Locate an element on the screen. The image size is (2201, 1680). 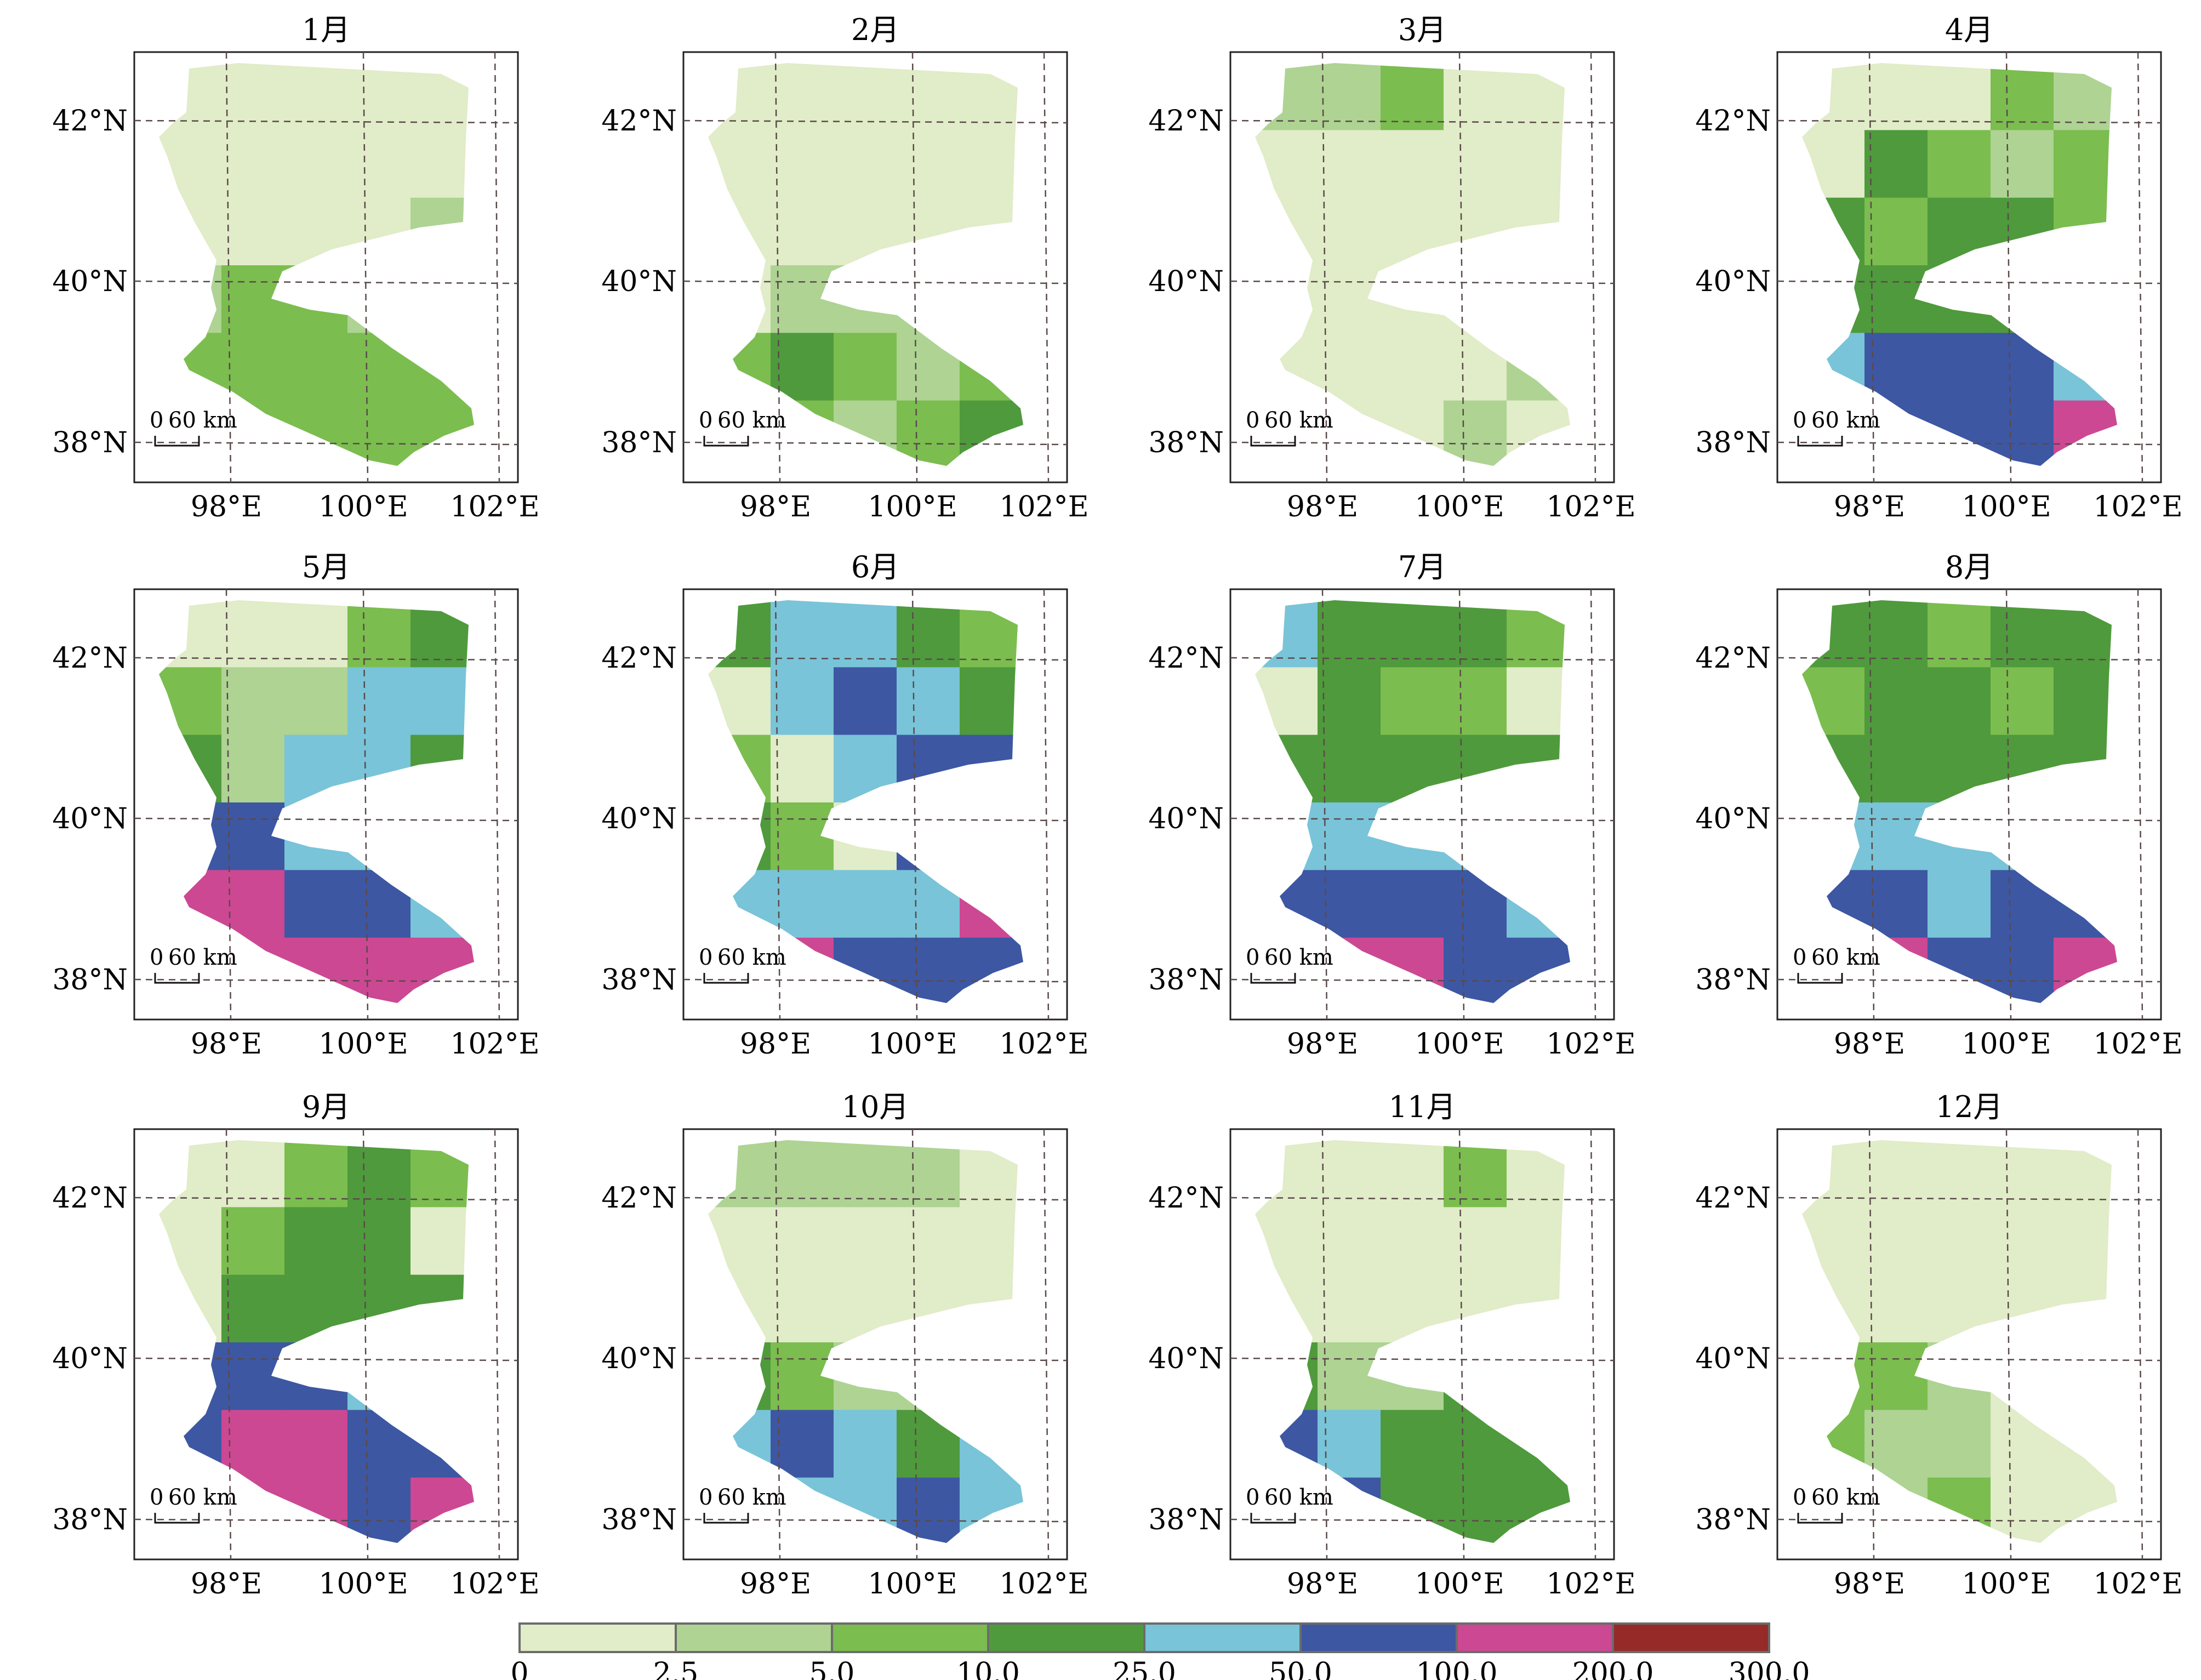
map-panel: 3月 42°N 40°N 38°N 98°E 100°E 102°E 0 60 km is located at coordinates (1391, 268).